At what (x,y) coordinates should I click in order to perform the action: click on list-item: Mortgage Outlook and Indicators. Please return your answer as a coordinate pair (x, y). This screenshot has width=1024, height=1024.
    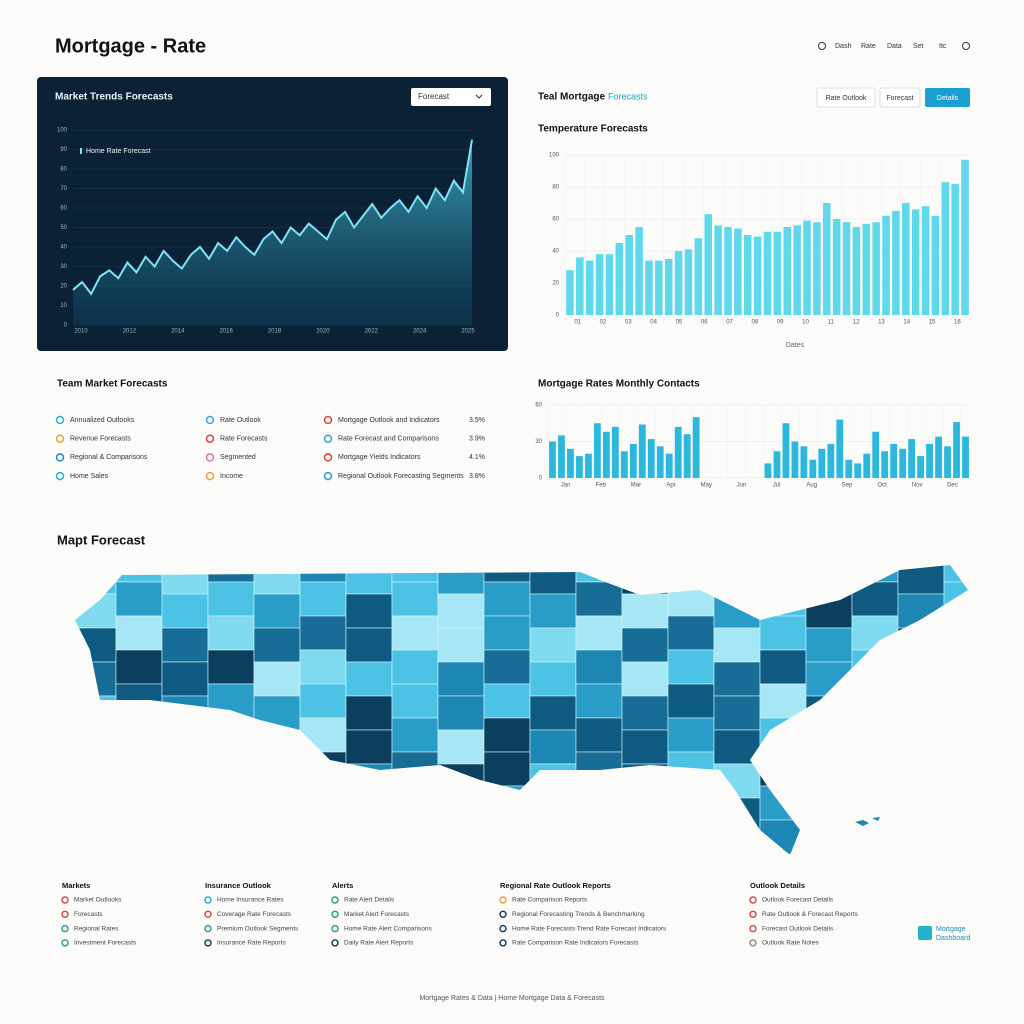
    Looking at the image, I should click on (389, 420).